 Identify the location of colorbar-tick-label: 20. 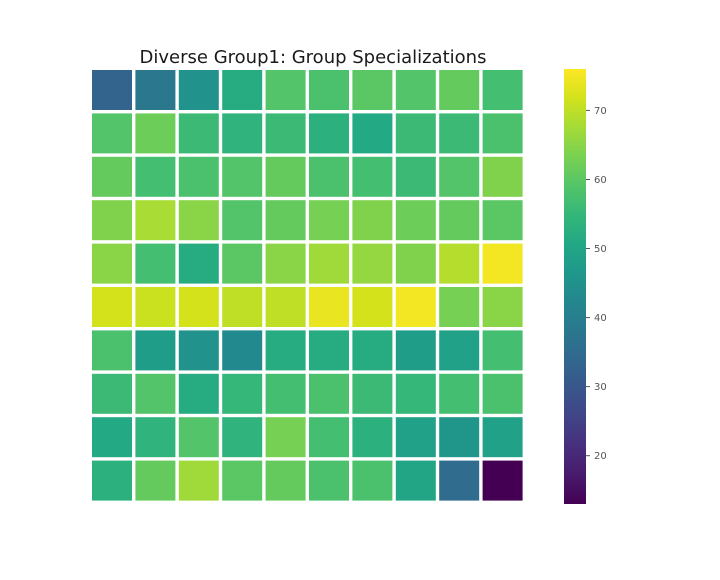
(600, 456).